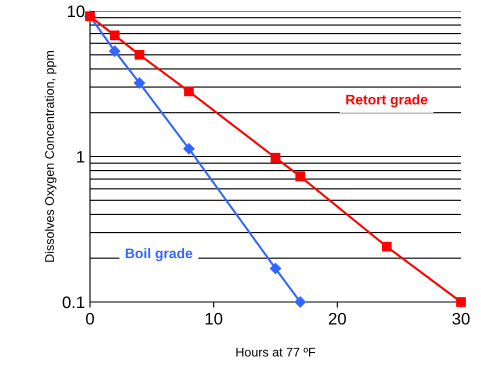 The width and height of the screenshot is (481, 380). I want to click on x-tick-label: 30, so click(461, 318).